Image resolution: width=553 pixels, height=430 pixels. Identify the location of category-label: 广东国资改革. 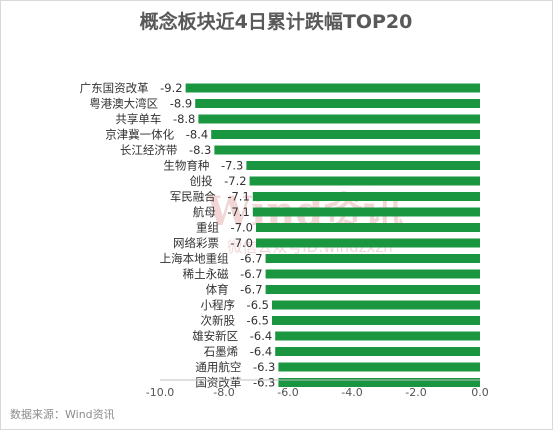
(114, 88).